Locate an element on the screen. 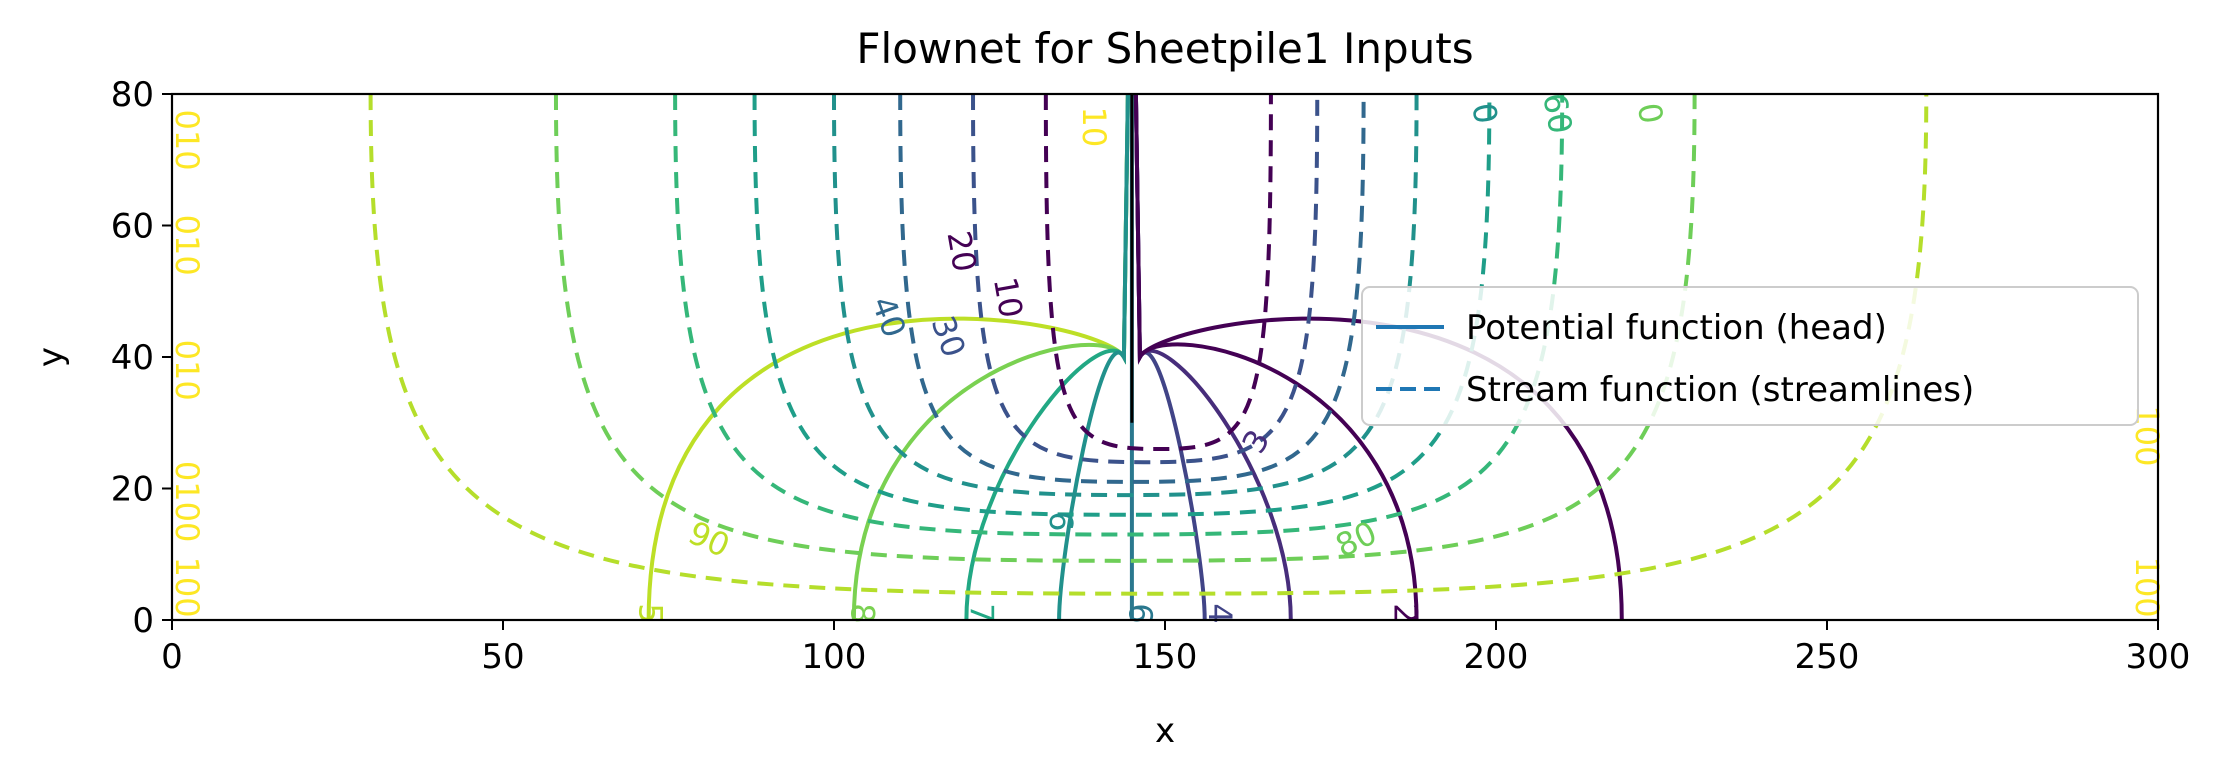  legend-box is located at coordinates (1750, 356).